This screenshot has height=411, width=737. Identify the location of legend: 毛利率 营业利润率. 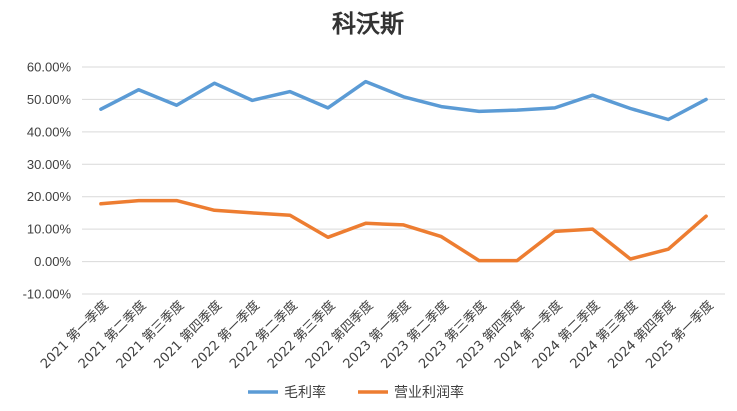
(356, 392).